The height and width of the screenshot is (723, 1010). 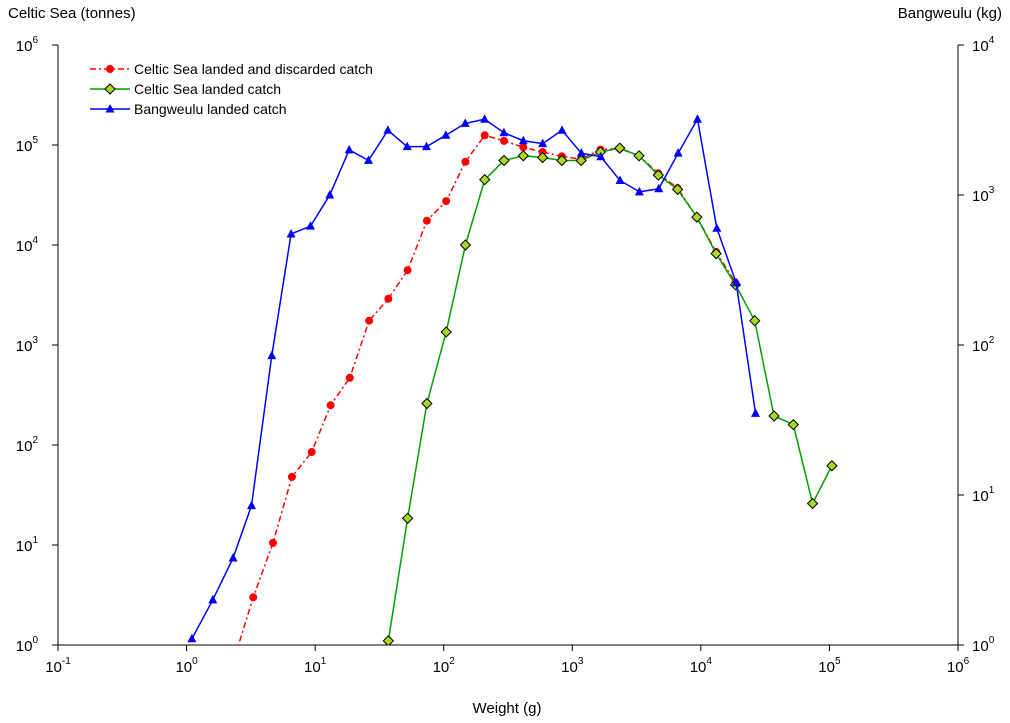 I want to click on y-left-tick-label: 10⁴, so click(x=27, y=245).